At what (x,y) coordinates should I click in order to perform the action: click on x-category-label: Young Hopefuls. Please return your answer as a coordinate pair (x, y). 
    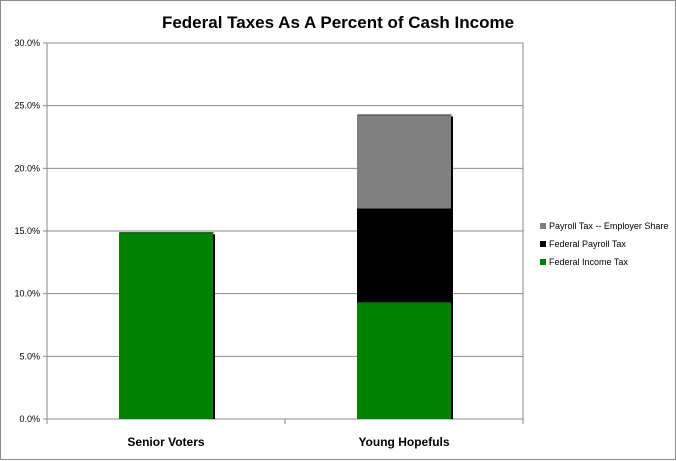
    Looking at the image, I should click on (403, 442).